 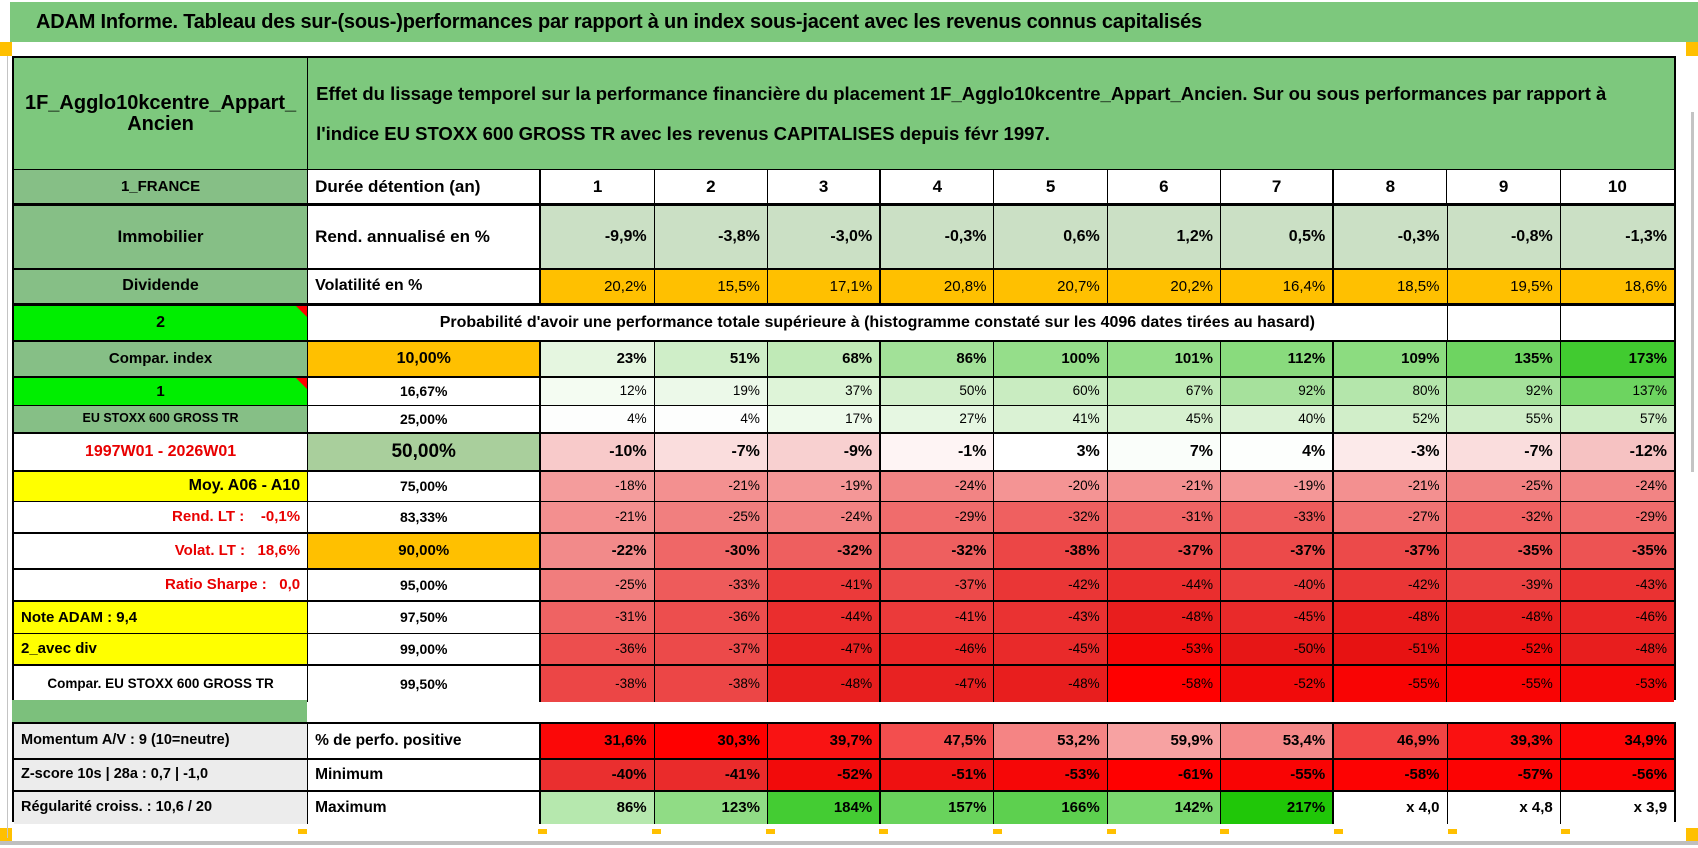 What do you see at coordinates (598, 238) in the screenshot?
I see `data-cell-y1: -9,9%` at bounding box center [598, 238].